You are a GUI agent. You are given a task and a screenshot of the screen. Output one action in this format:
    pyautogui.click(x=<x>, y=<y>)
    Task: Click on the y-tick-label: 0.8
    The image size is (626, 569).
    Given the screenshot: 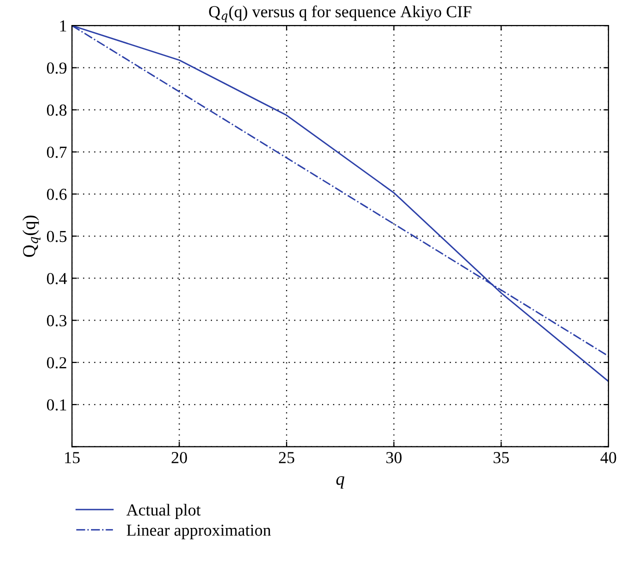 What is the action you would take?
    pyautogui.click(x=56, y=110)
    